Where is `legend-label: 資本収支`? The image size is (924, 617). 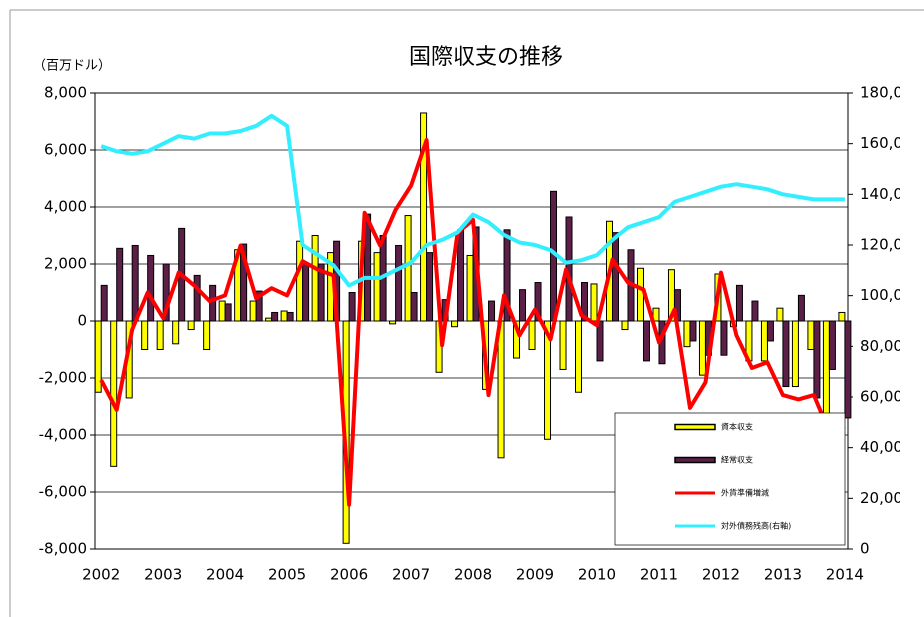
legend-label: 資本収支 is located at coordinates (737, 427).